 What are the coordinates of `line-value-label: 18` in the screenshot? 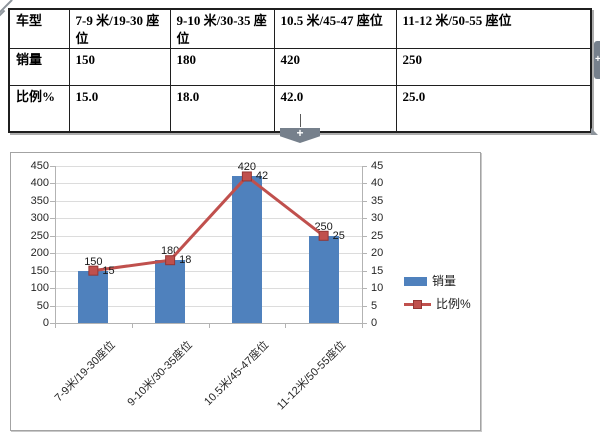 It's located at (185, 260).